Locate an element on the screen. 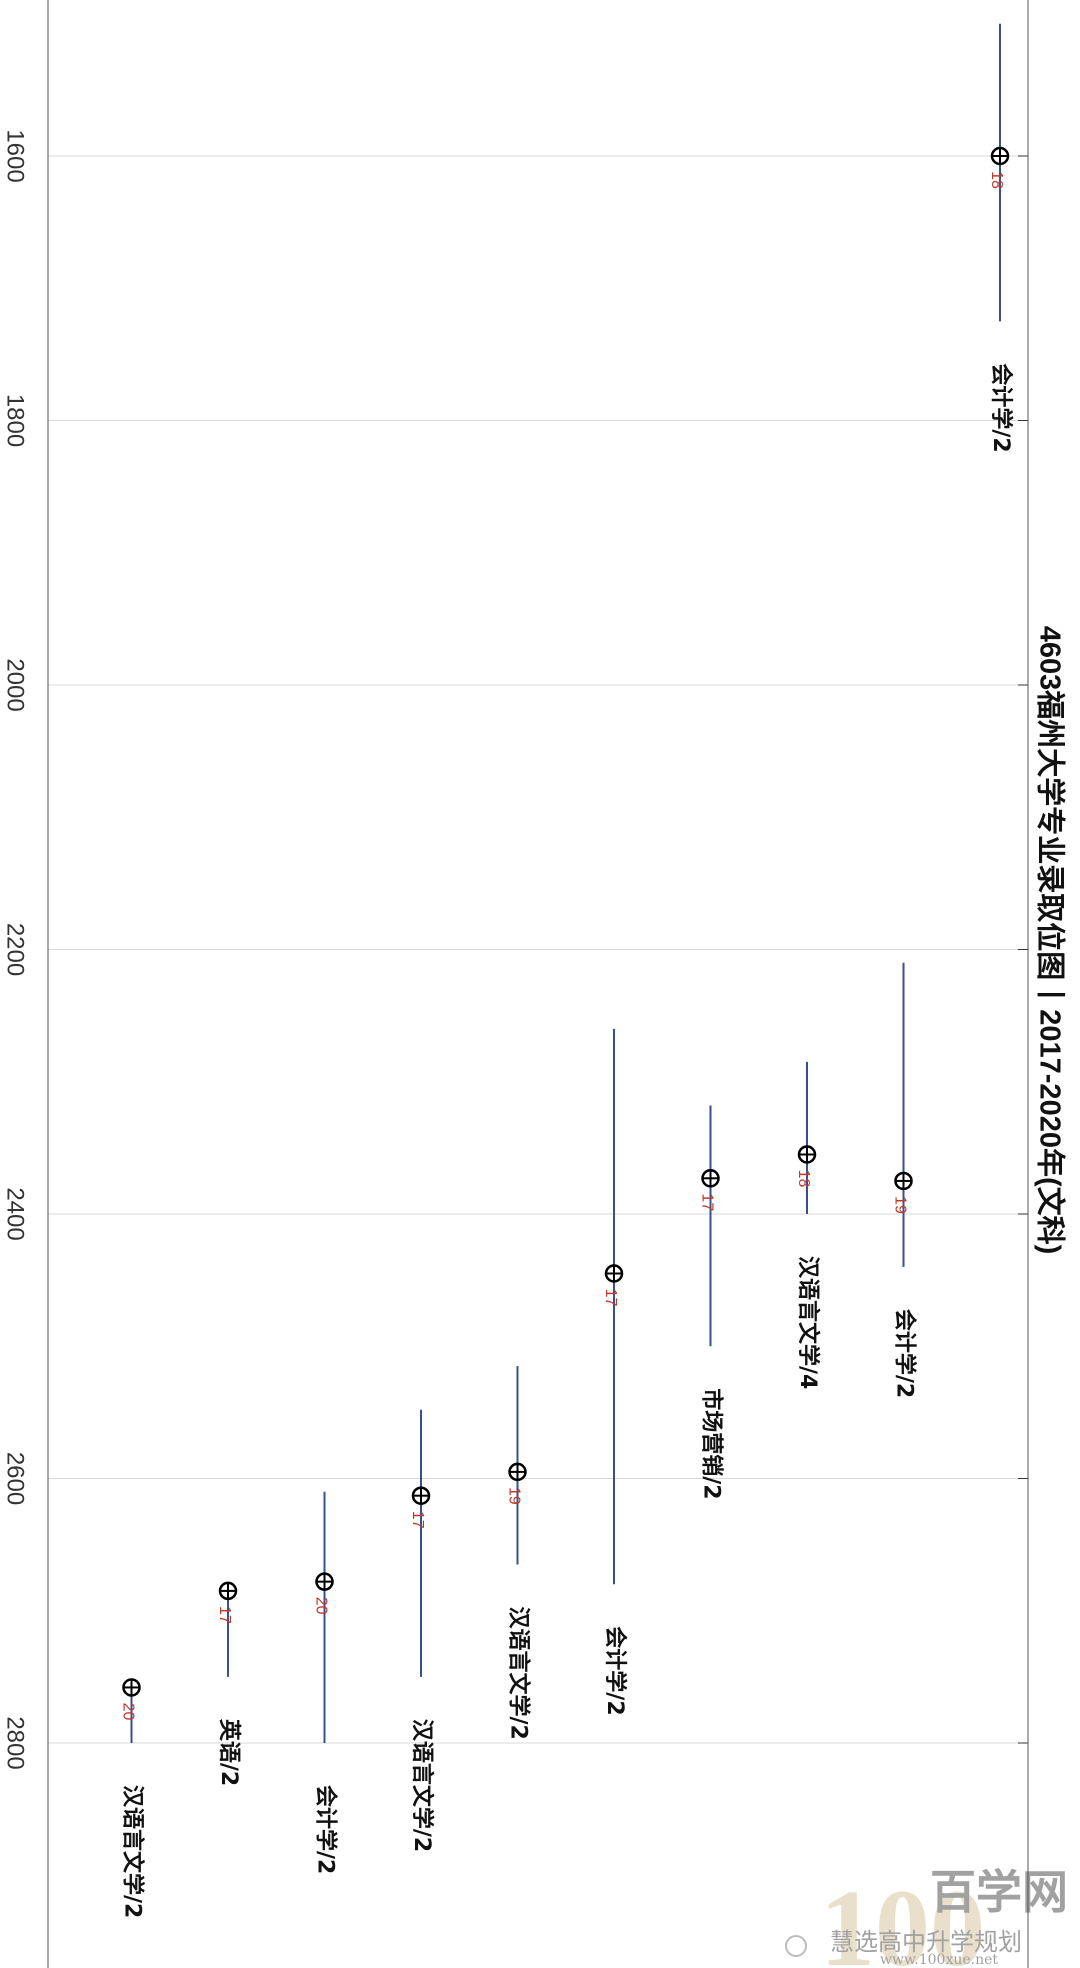 This screenshot has height=1968, width=1080. y-tick-label: 2200 is located at coordinates (15, 949).